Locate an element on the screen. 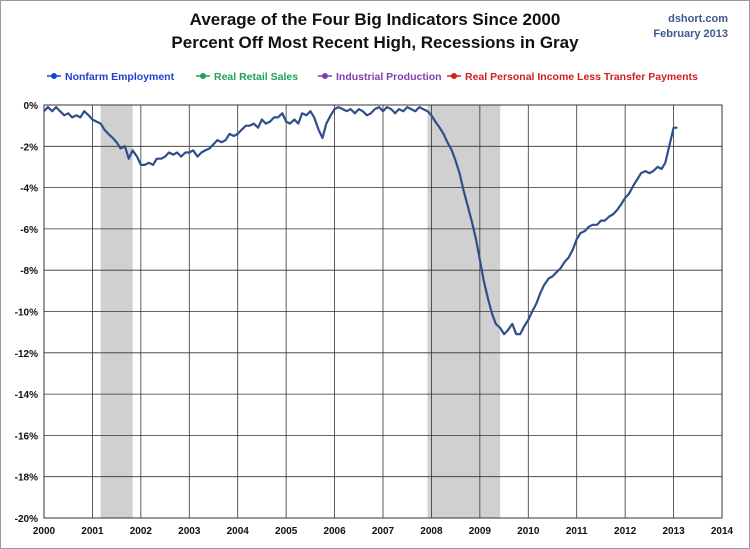 The image size is (750, 549). x-tick-label: 2006 is located at coordinates (334, 531).